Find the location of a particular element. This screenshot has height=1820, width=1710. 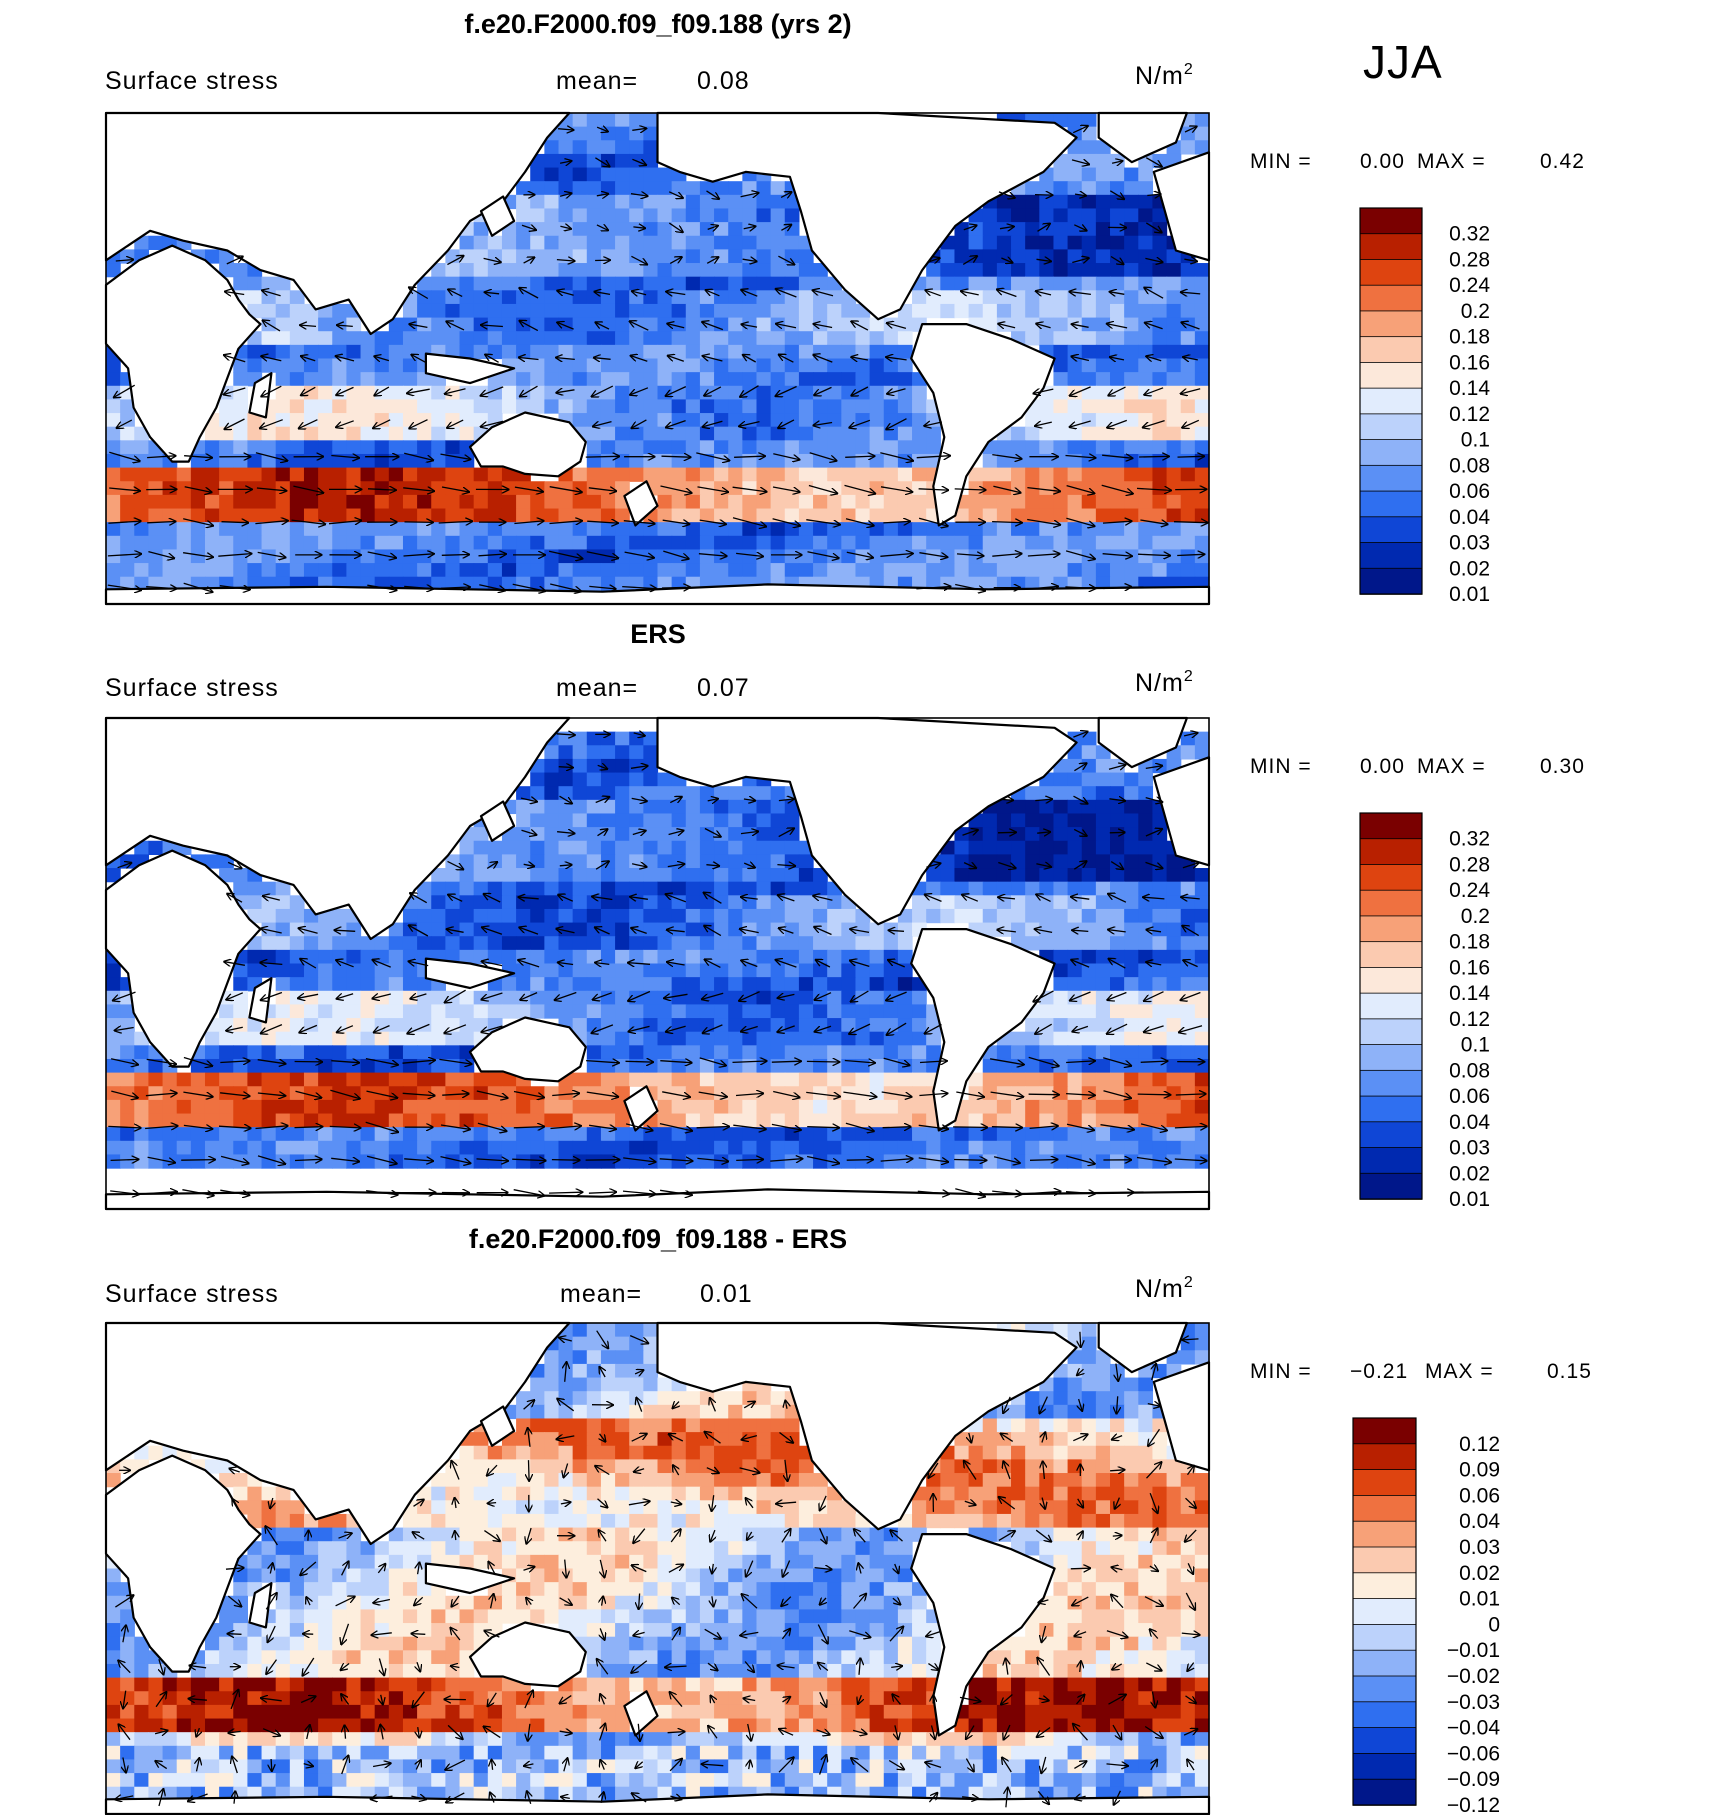

colorbar-tick-label: 0.03 is located at coordinates (1469, 543).